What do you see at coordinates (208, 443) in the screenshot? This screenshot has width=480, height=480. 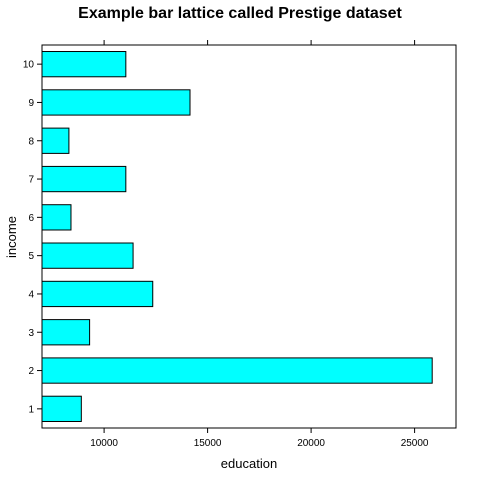 I see `x-tick-label: 15000` at bounding box center [208, 443].